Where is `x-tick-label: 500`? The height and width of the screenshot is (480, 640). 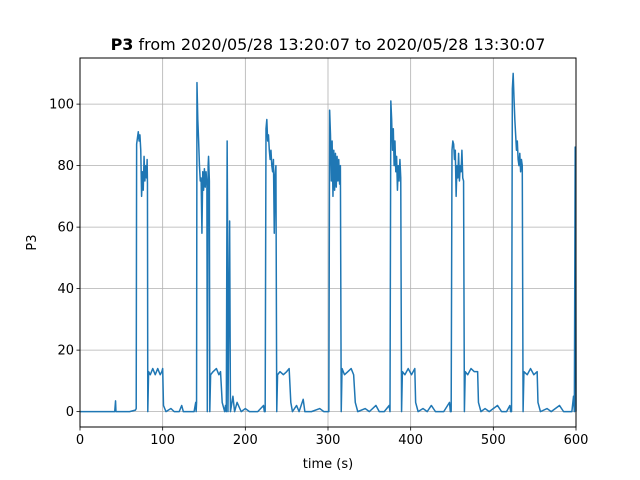
x-tick-label: 500 is located at coordinates (493, 440).